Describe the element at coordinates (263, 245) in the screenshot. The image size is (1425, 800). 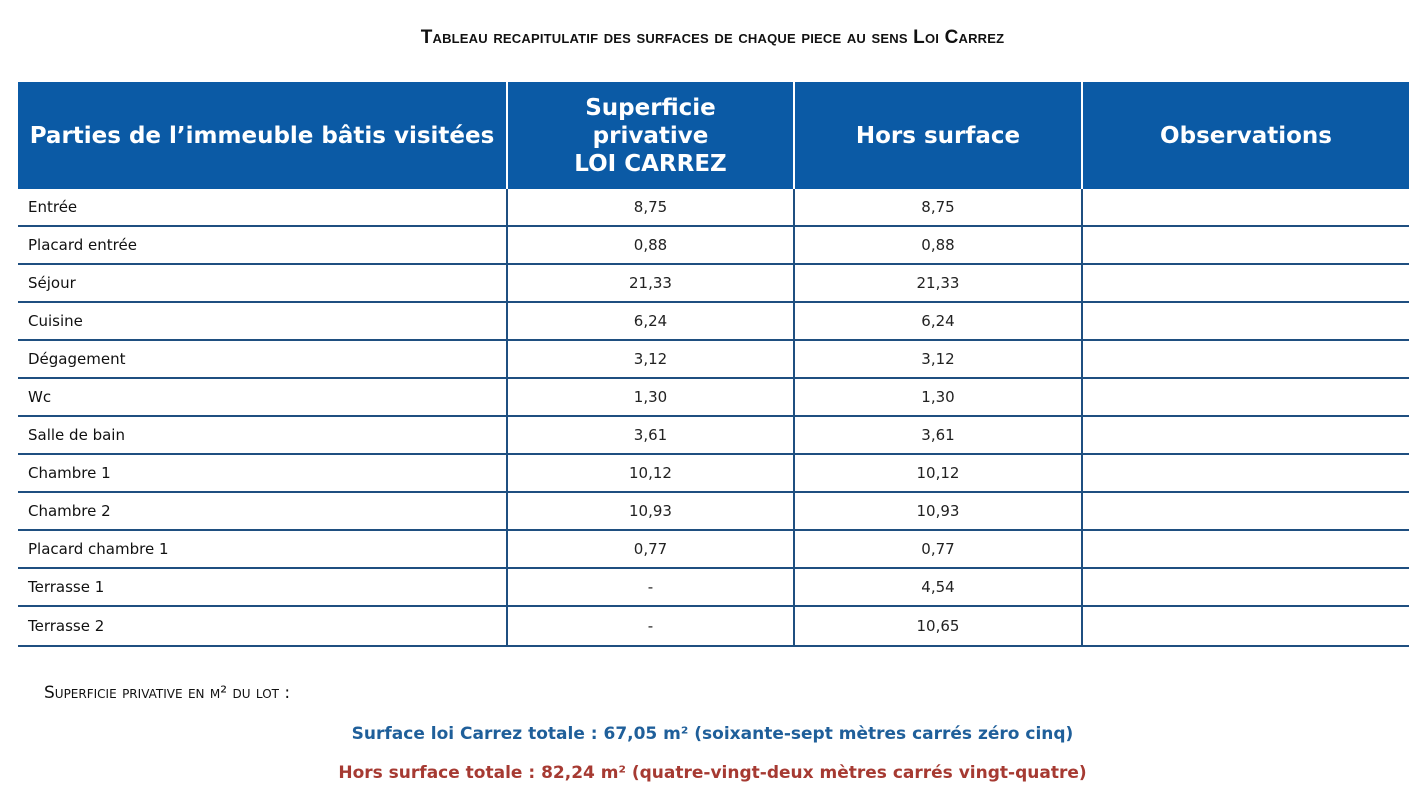
I see `room-cell: Placard entrée` at that location.